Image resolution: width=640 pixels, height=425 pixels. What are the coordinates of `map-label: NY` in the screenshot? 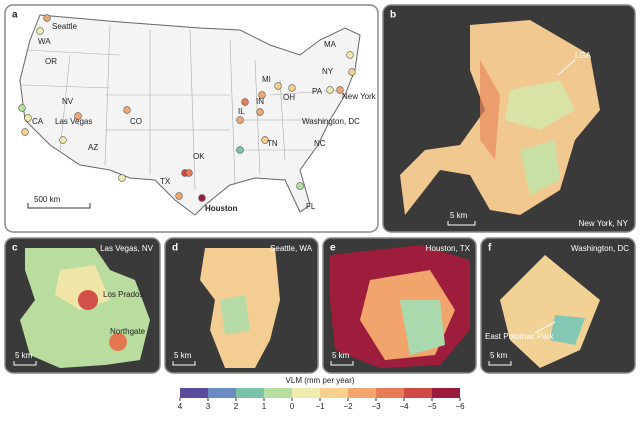 It's located at (328, 71).